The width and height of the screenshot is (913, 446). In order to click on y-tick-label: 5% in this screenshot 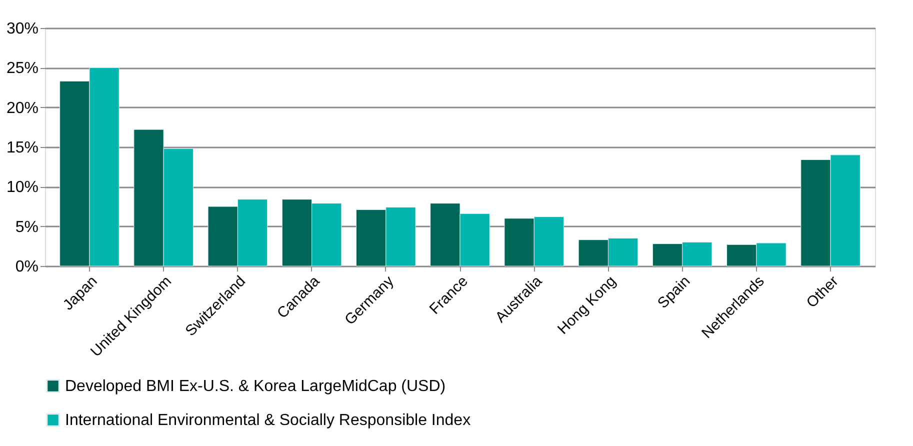, I will do `click(26, 227)`.